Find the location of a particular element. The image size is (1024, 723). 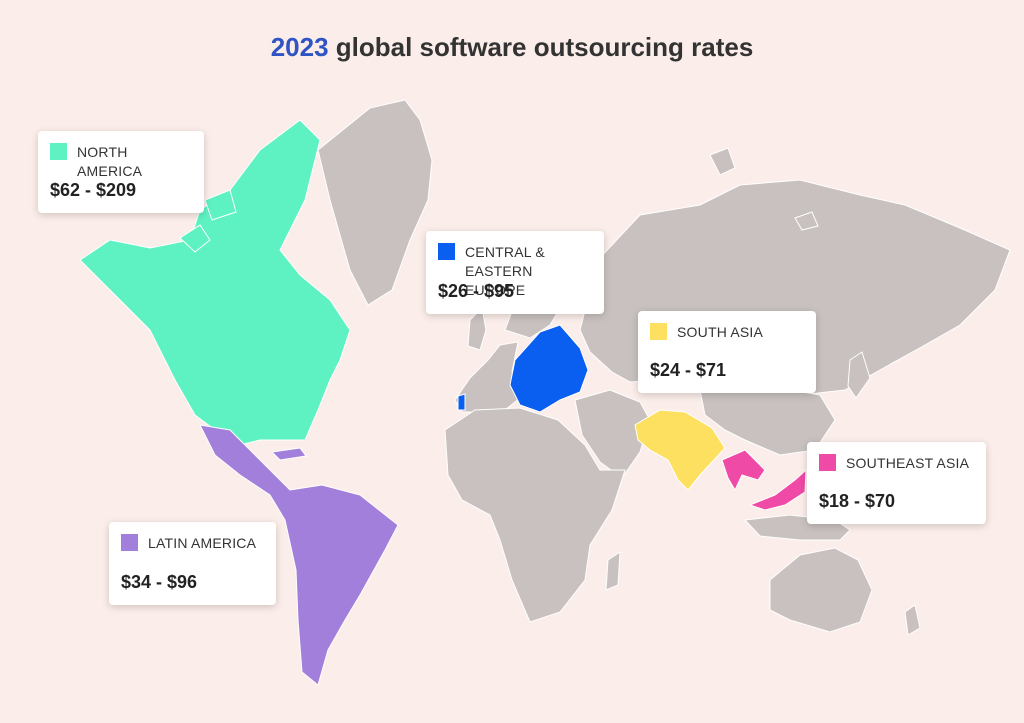

region-name: NORTH AMERICA is located at coordinates (110, 161).